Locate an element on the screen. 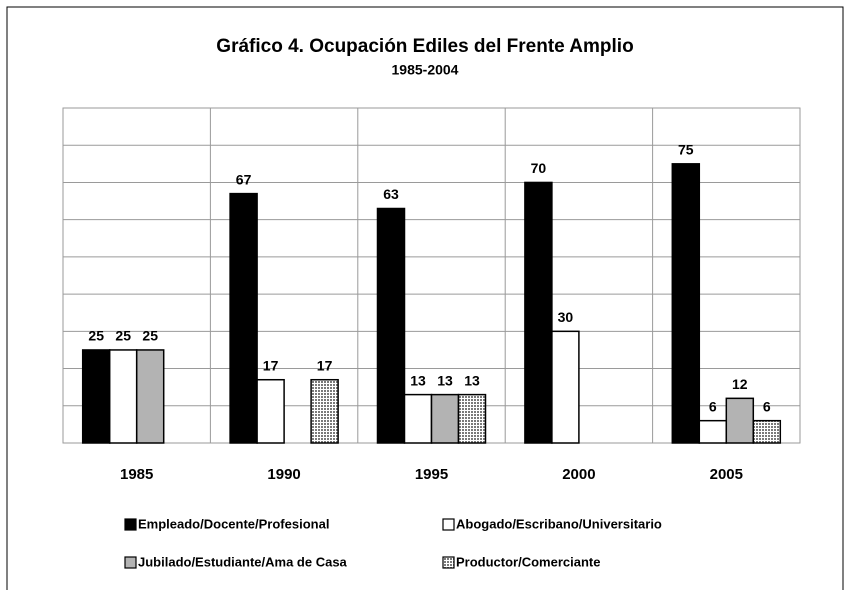 This screenshot has height=590, width=852. x-tick-label: 2005 is located at coordinates (726, 474).